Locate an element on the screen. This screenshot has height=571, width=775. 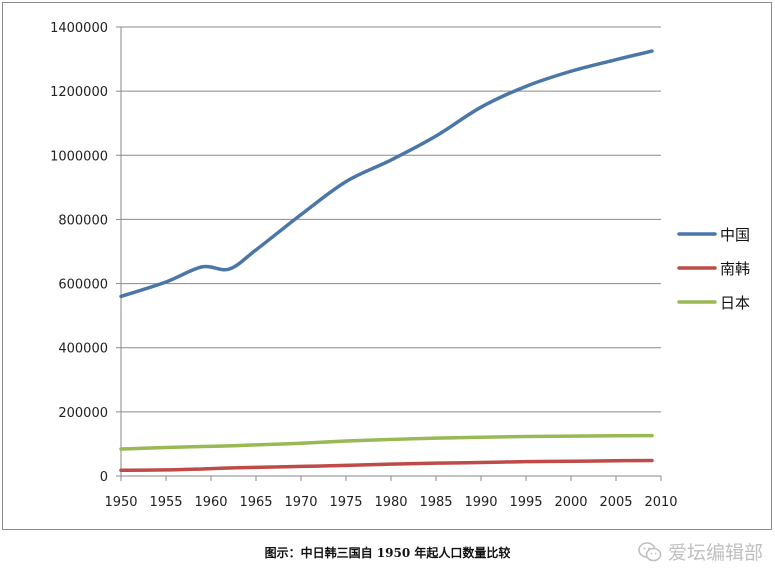
legend-label: 南韩 is located at coordinates (735, 269).